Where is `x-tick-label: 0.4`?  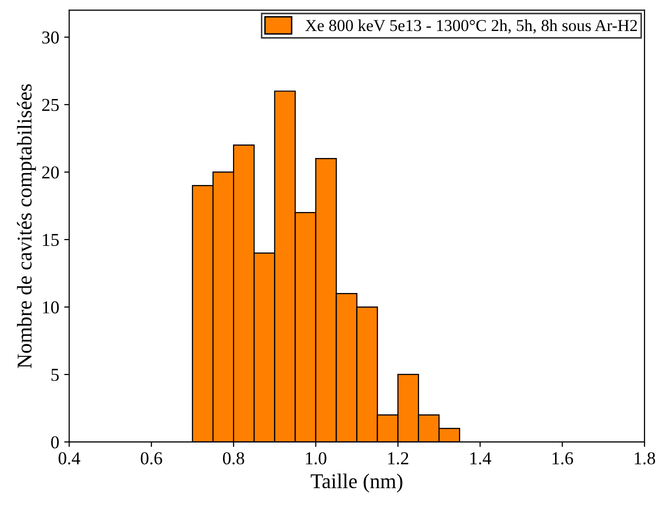 x-tick-label: 0.4 is located at coordinates (69, 458).